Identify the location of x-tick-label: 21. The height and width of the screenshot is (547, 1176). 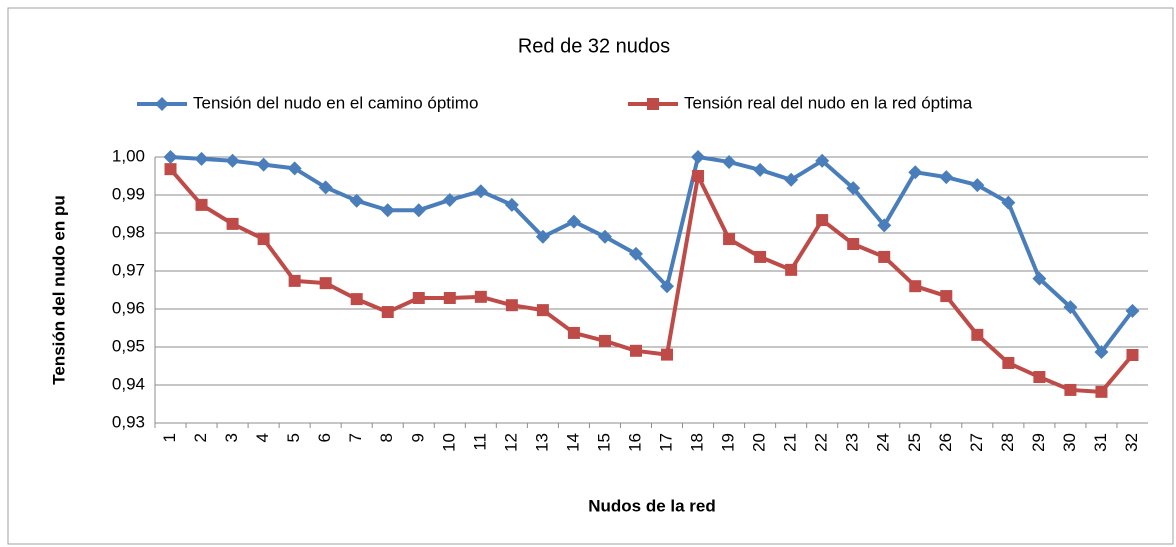
(790, 442).